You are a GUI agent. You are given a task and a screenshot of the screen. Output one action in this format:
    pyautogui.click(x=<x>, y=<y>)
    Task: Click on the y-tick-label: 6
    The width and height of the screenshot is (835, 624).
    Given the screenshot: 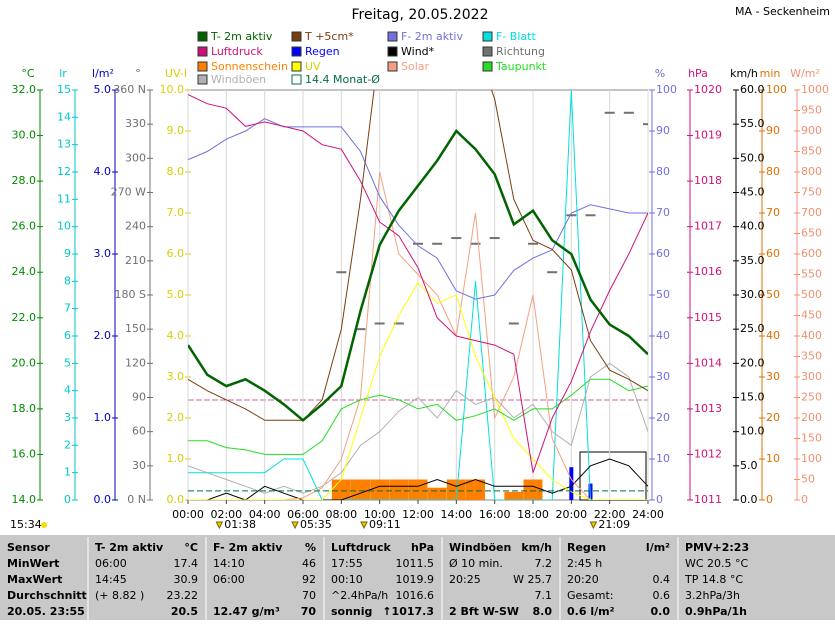 What is the action you would take?
    pyautogui.click(x=67, y=335)
    